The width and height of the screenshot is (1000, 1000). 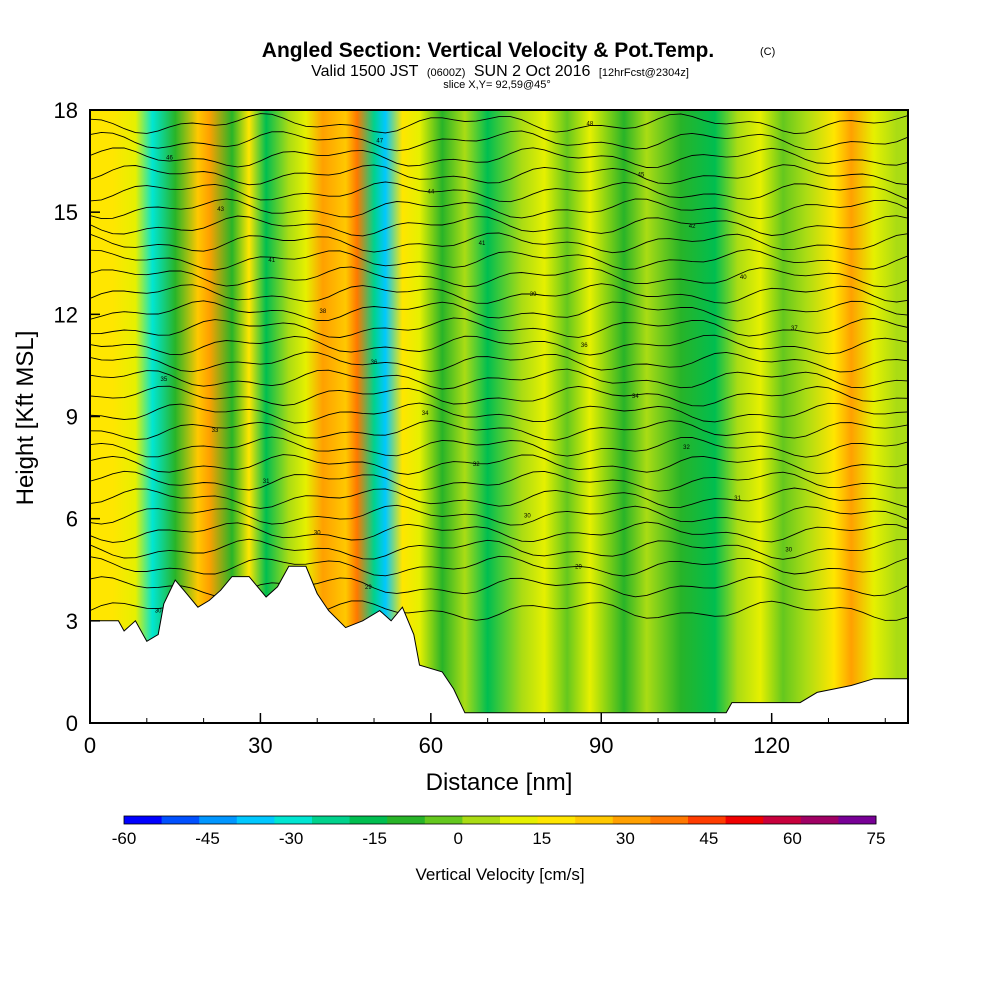 I want to click on y-tick-label: 0, so click(x=72, y=723).